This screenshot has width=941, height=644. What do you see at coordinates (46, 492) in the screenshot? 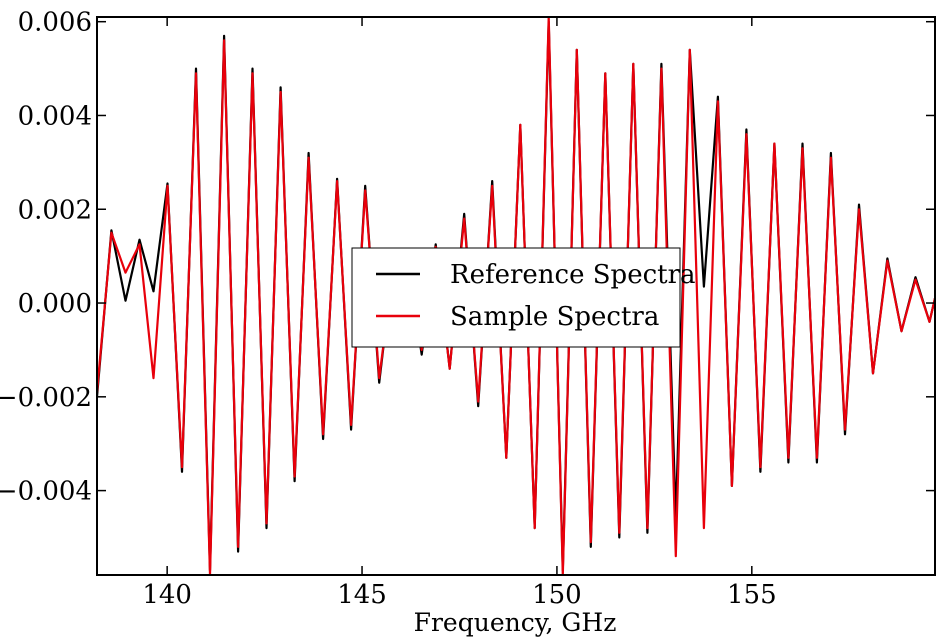
I see `y-tick-label: −0.004` at bounding box center [46, 492].